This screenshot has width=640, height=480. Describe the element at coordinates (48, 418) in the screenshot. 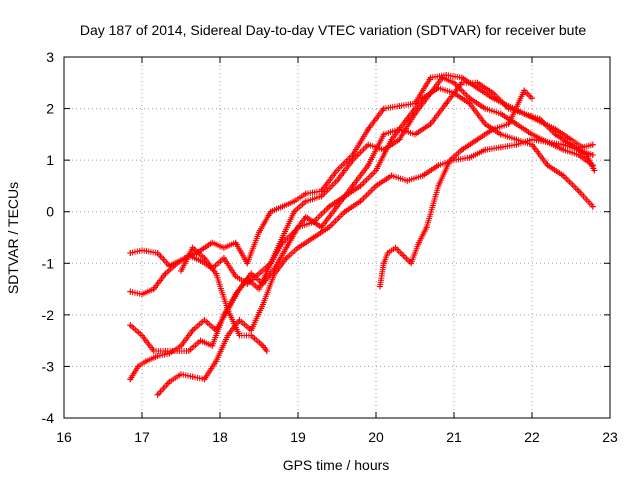

I see `y-tick-label: -4` at that location.